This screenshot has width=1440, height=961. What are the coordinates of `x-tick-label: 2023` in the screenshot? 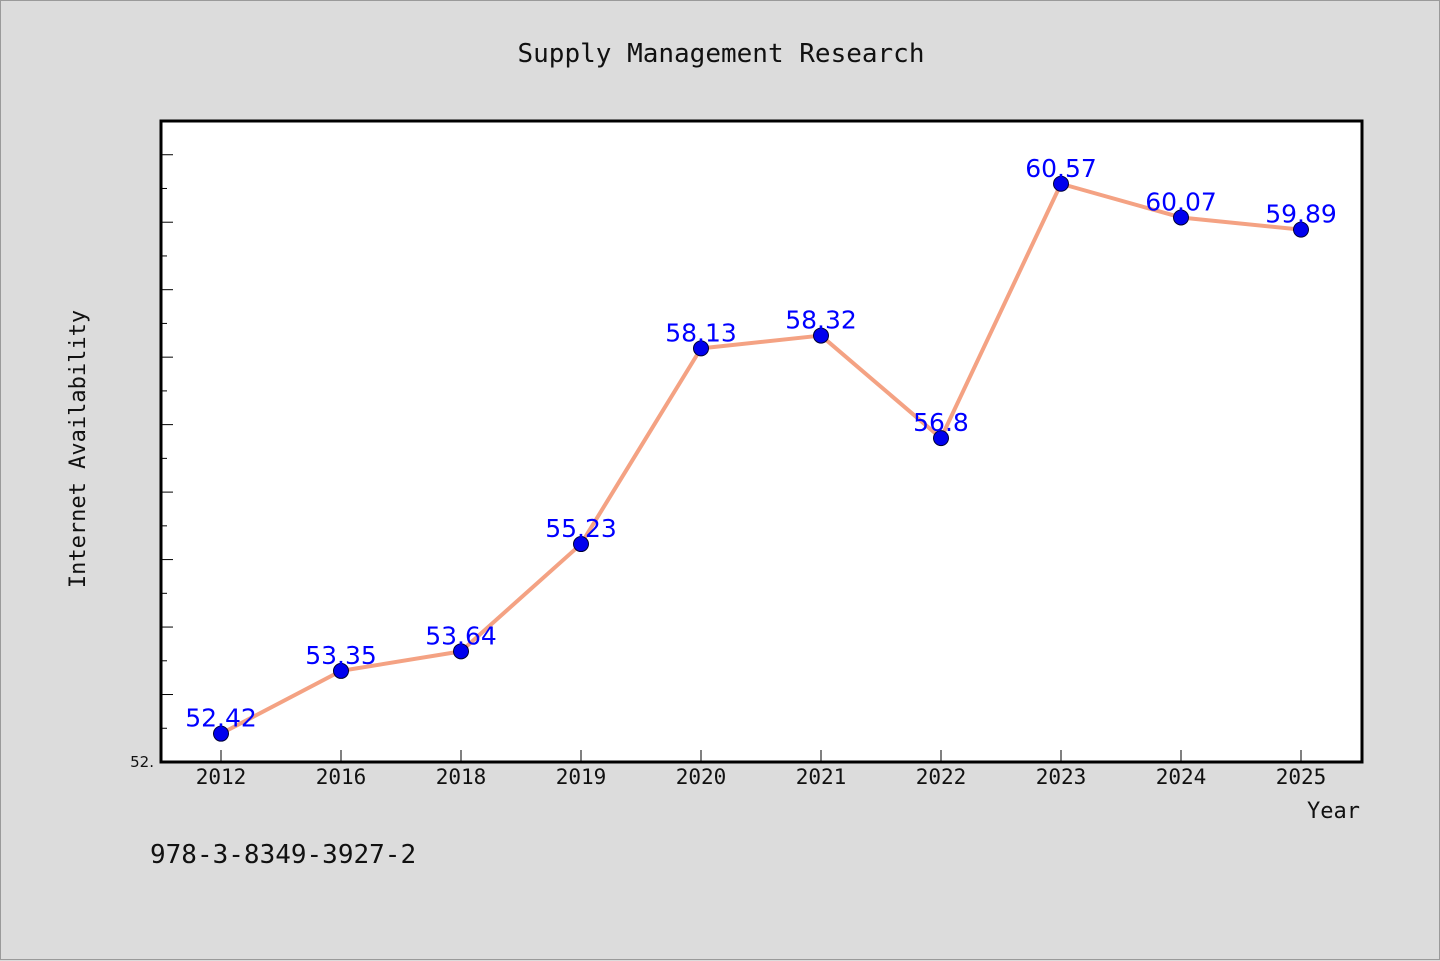 It's located at (1061, 777).